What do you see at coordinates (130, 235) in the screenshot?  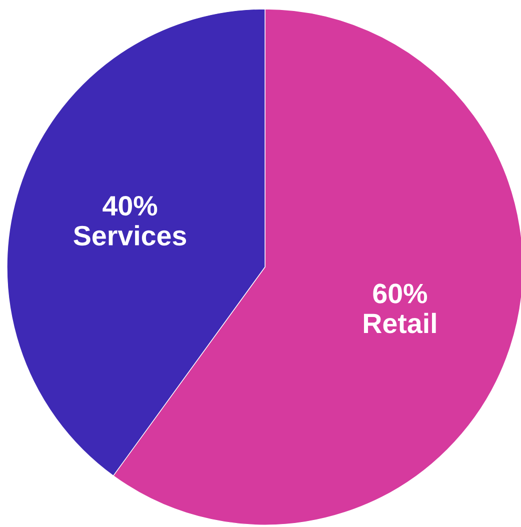 I see `slice-label: Services` at bounding box center [130, 235].